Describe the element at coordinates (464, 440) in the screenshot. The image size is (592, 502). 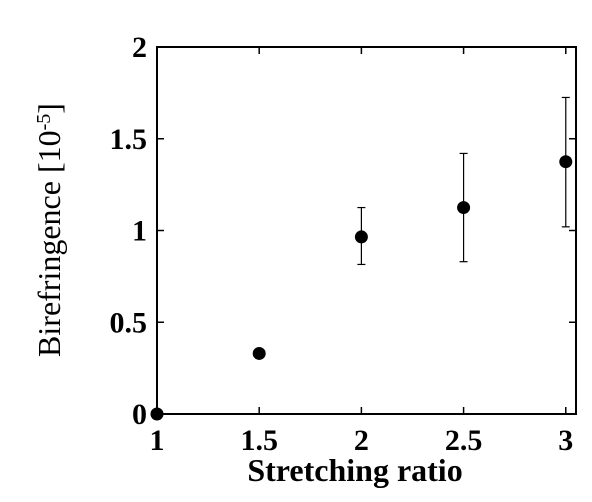
I see `x-tick-label: 2.5` at that location.